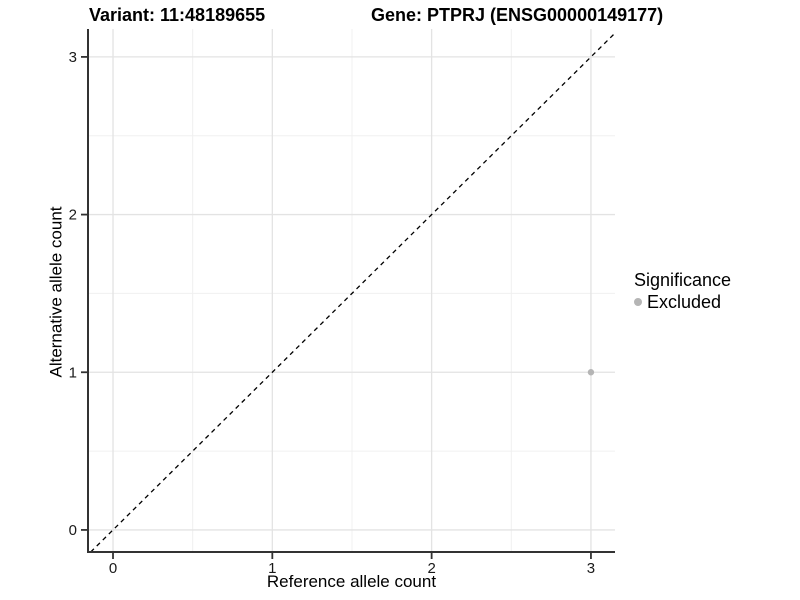 Image resolution: width=800 pixels, height=600 pixels. What do you see at coordinates (73, 215) in the screenshot?
I see `y-tick-label: 2` at bounding box center [73, 215].